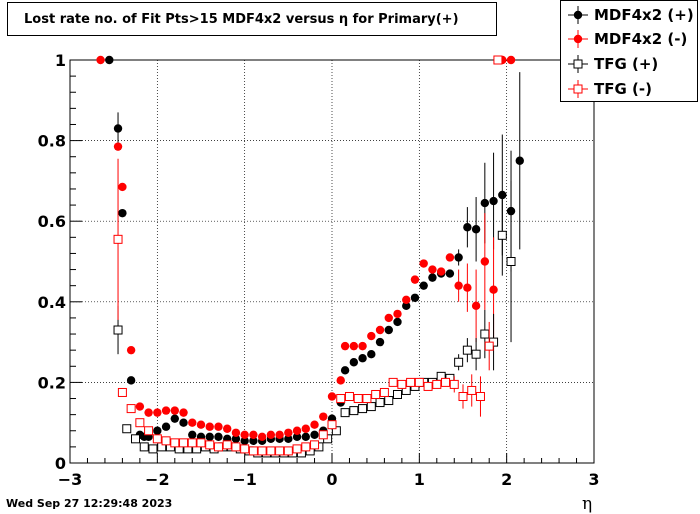 Image resolution: width=700 pixels, height=514 pixels. Describe the element at coordinates (623, 89) in the screenshot. I see `legend-label-tfg-minus: TFG (-)` at that location.